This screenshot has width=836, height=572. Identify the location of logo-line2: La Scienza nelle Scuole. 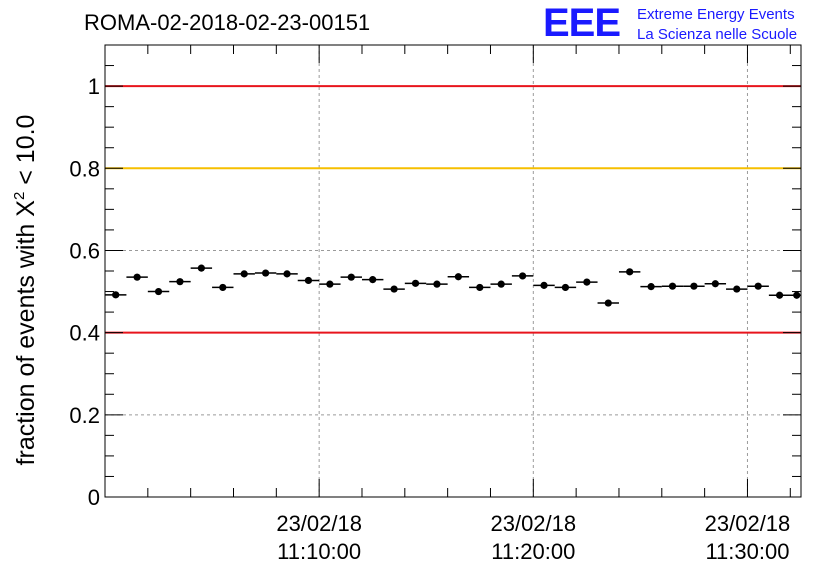
(717, 34).